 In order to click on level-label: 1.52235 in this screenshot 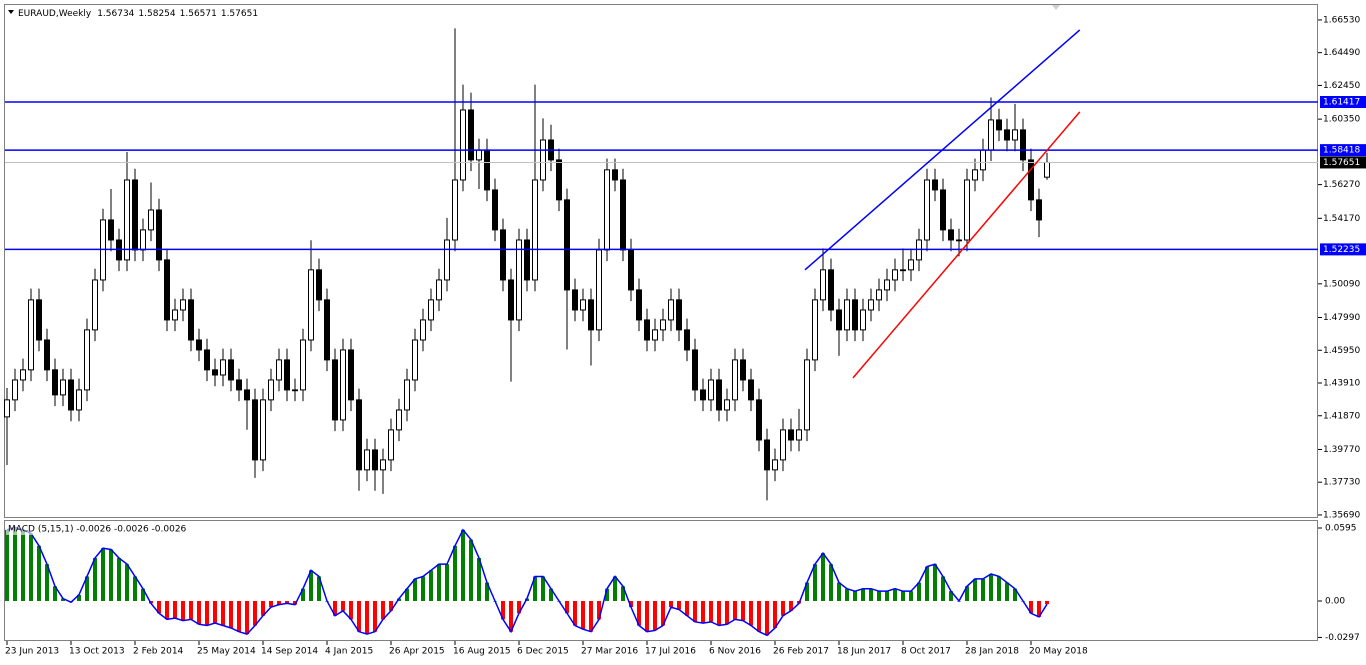, I will do `click(1341, 250)`.